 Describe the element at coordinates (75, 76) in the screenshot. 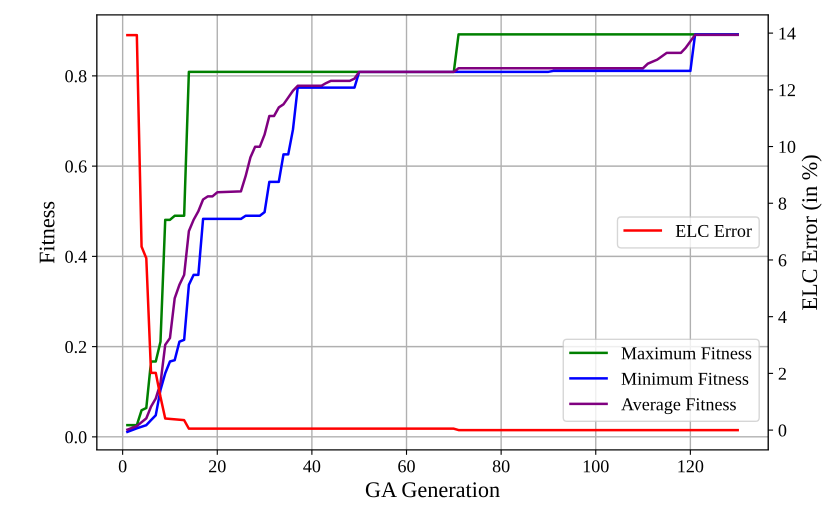

I see `y-tick-label: 0.8` at that location.